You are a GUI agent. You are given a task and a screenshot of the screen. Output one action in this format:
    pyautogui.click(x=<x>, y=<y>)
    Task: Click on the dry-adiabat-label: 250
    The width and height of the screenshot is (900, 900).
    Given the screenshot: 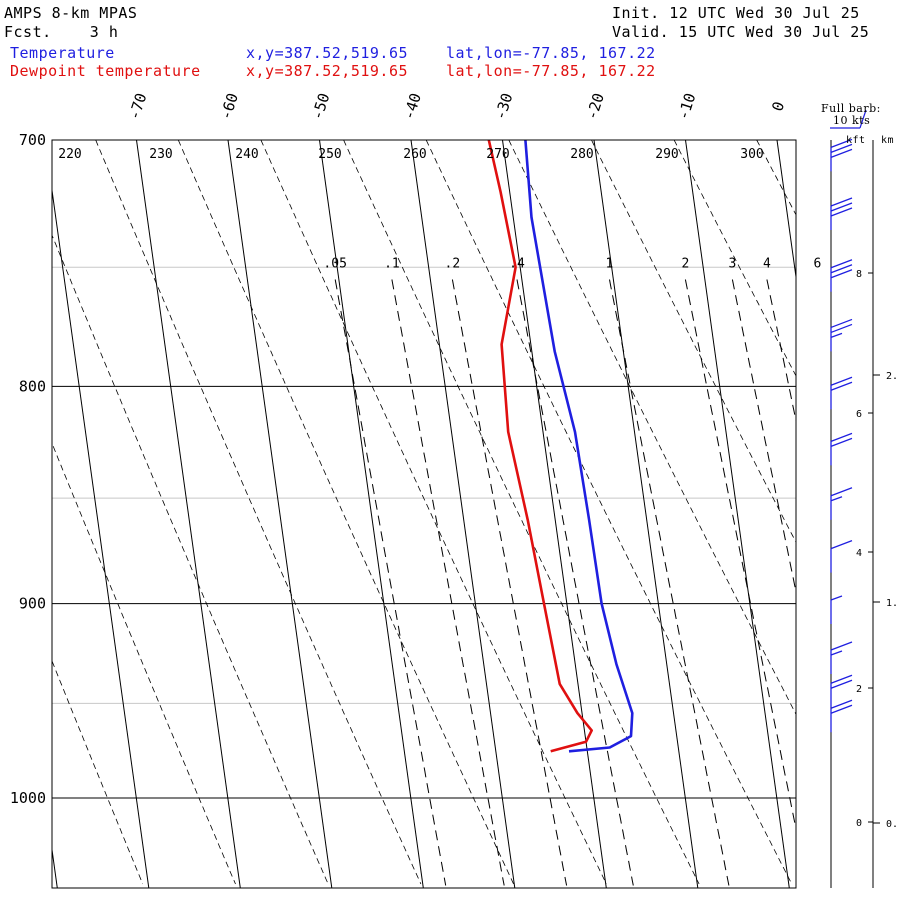 What is the action you would take?
    pyautogui.click(x=329, y=154)
    